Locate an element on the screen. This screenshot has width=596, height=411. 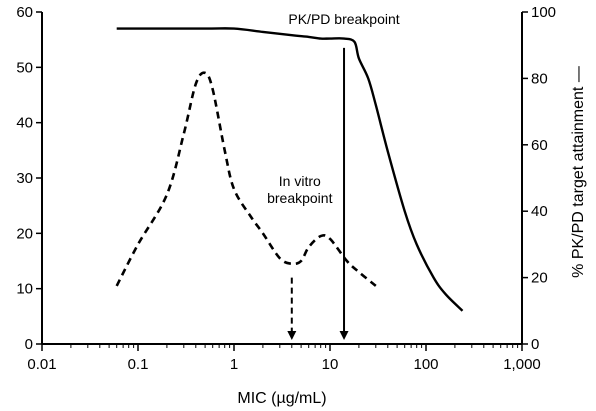
right-y-tick-label: 20 is located at coordinates (539, 278).